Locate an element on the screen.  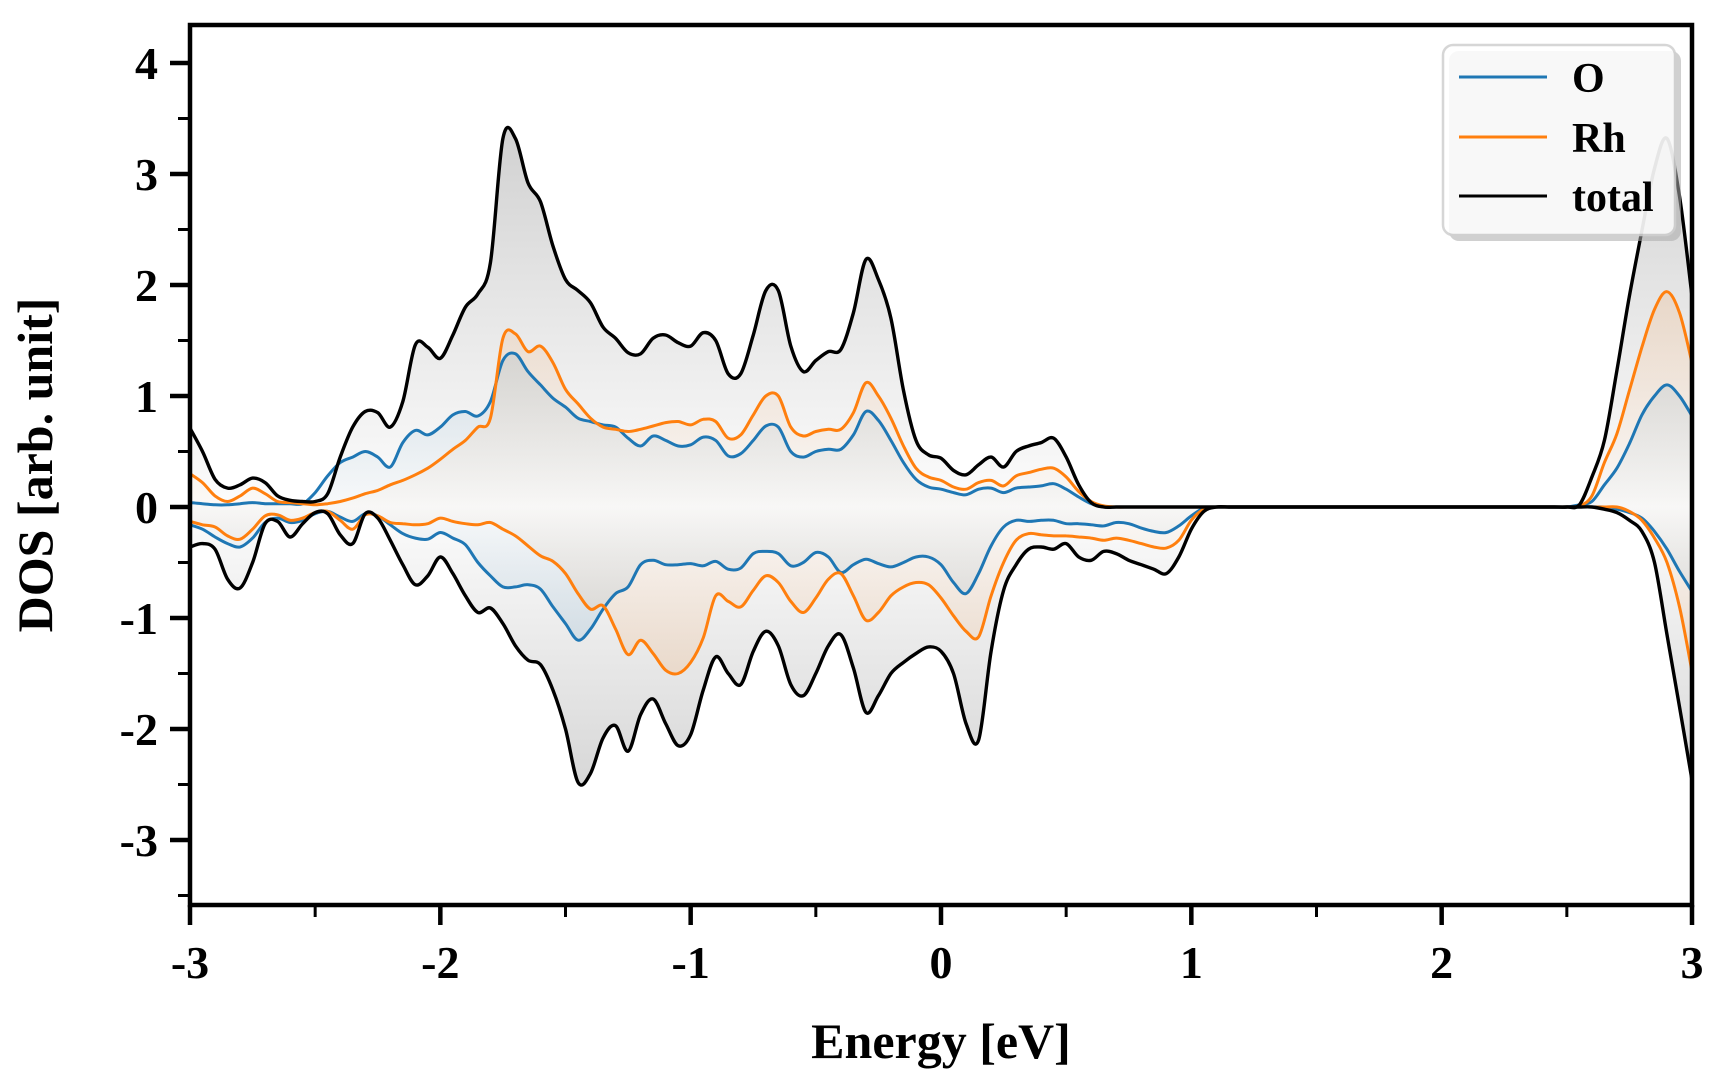
legend: O Rh total is located at coordinates (1561, 142).